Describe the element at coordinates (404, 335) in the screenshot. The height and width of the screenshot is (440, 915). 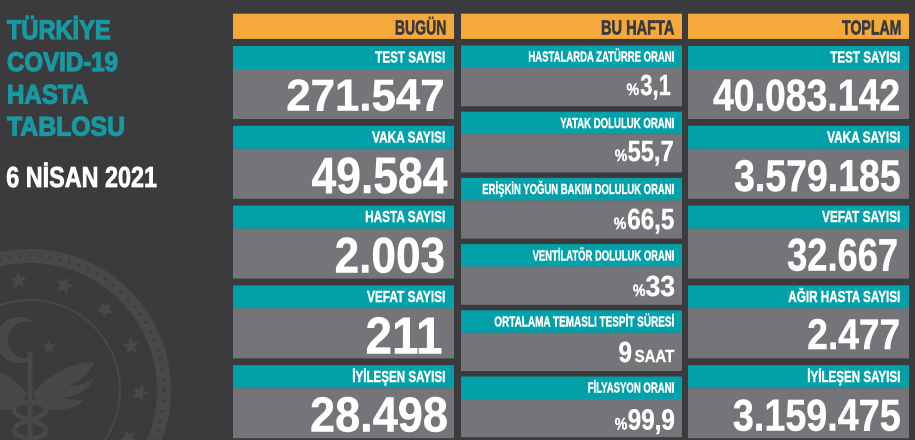
I see `svg-text: 211` at that location.